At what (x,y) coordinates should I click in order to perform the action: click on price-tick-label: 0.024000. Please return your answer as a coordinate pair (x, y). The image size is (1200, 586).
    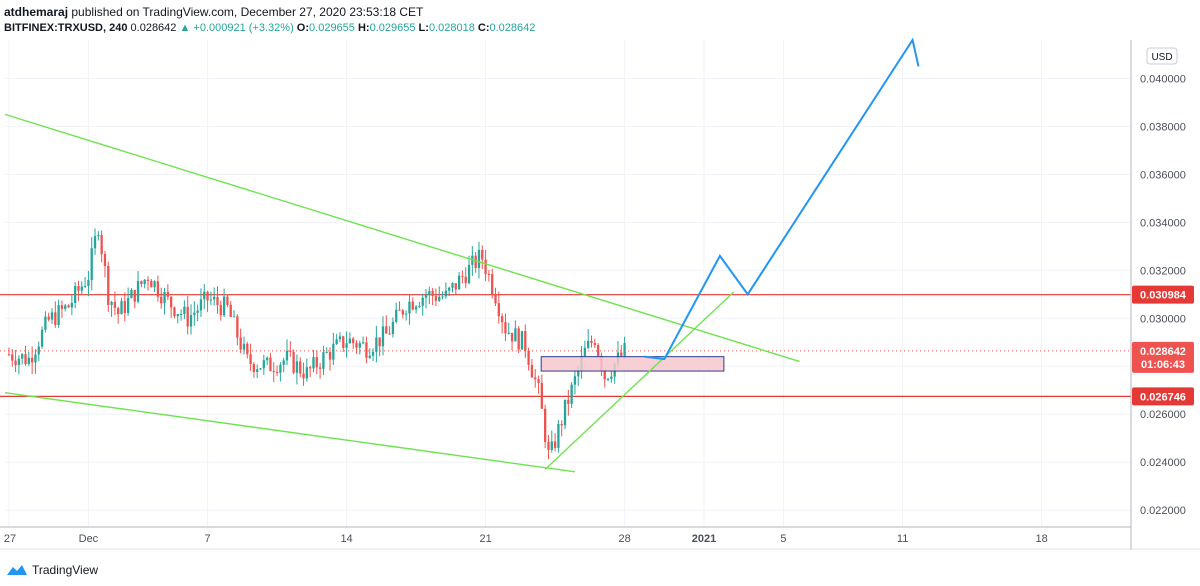
    Looking at the image, I should click on (1163, 463).